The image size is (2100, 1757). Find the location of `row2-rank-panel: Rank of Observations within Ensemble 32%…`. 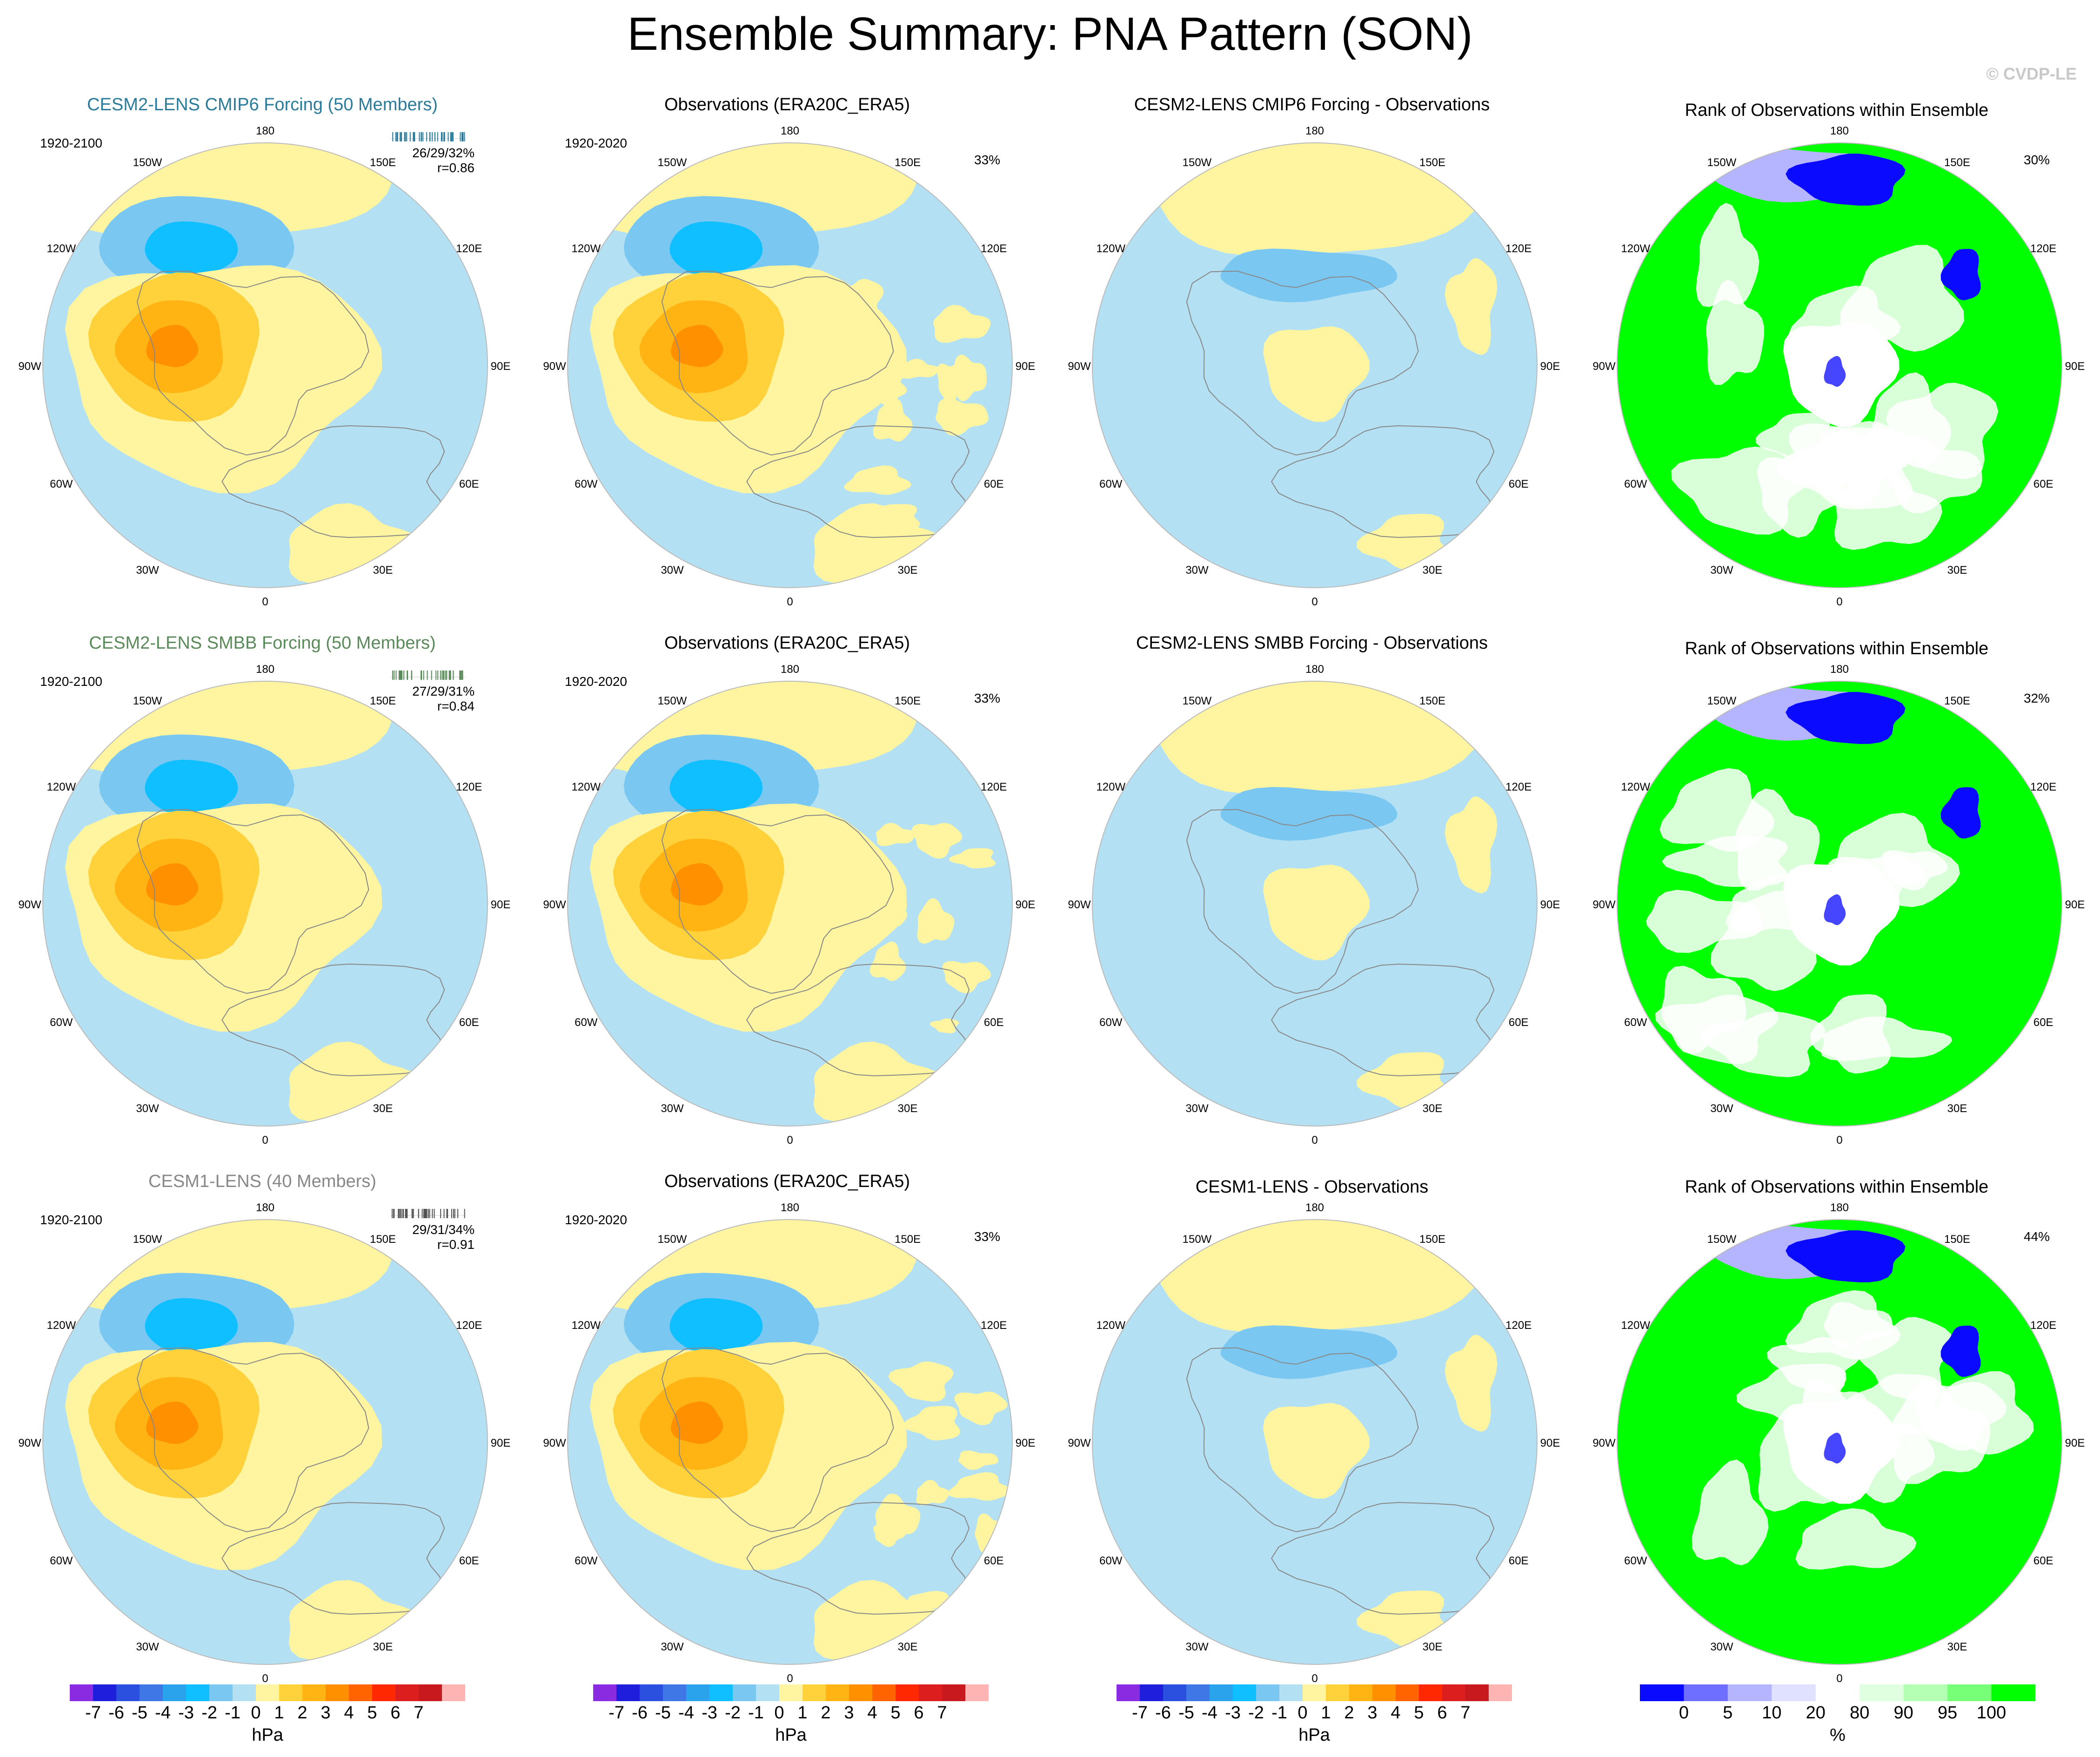

row2-rank-panel: Rank of Observations within Ensemble 32%… is located at coordinates (1837, 901).